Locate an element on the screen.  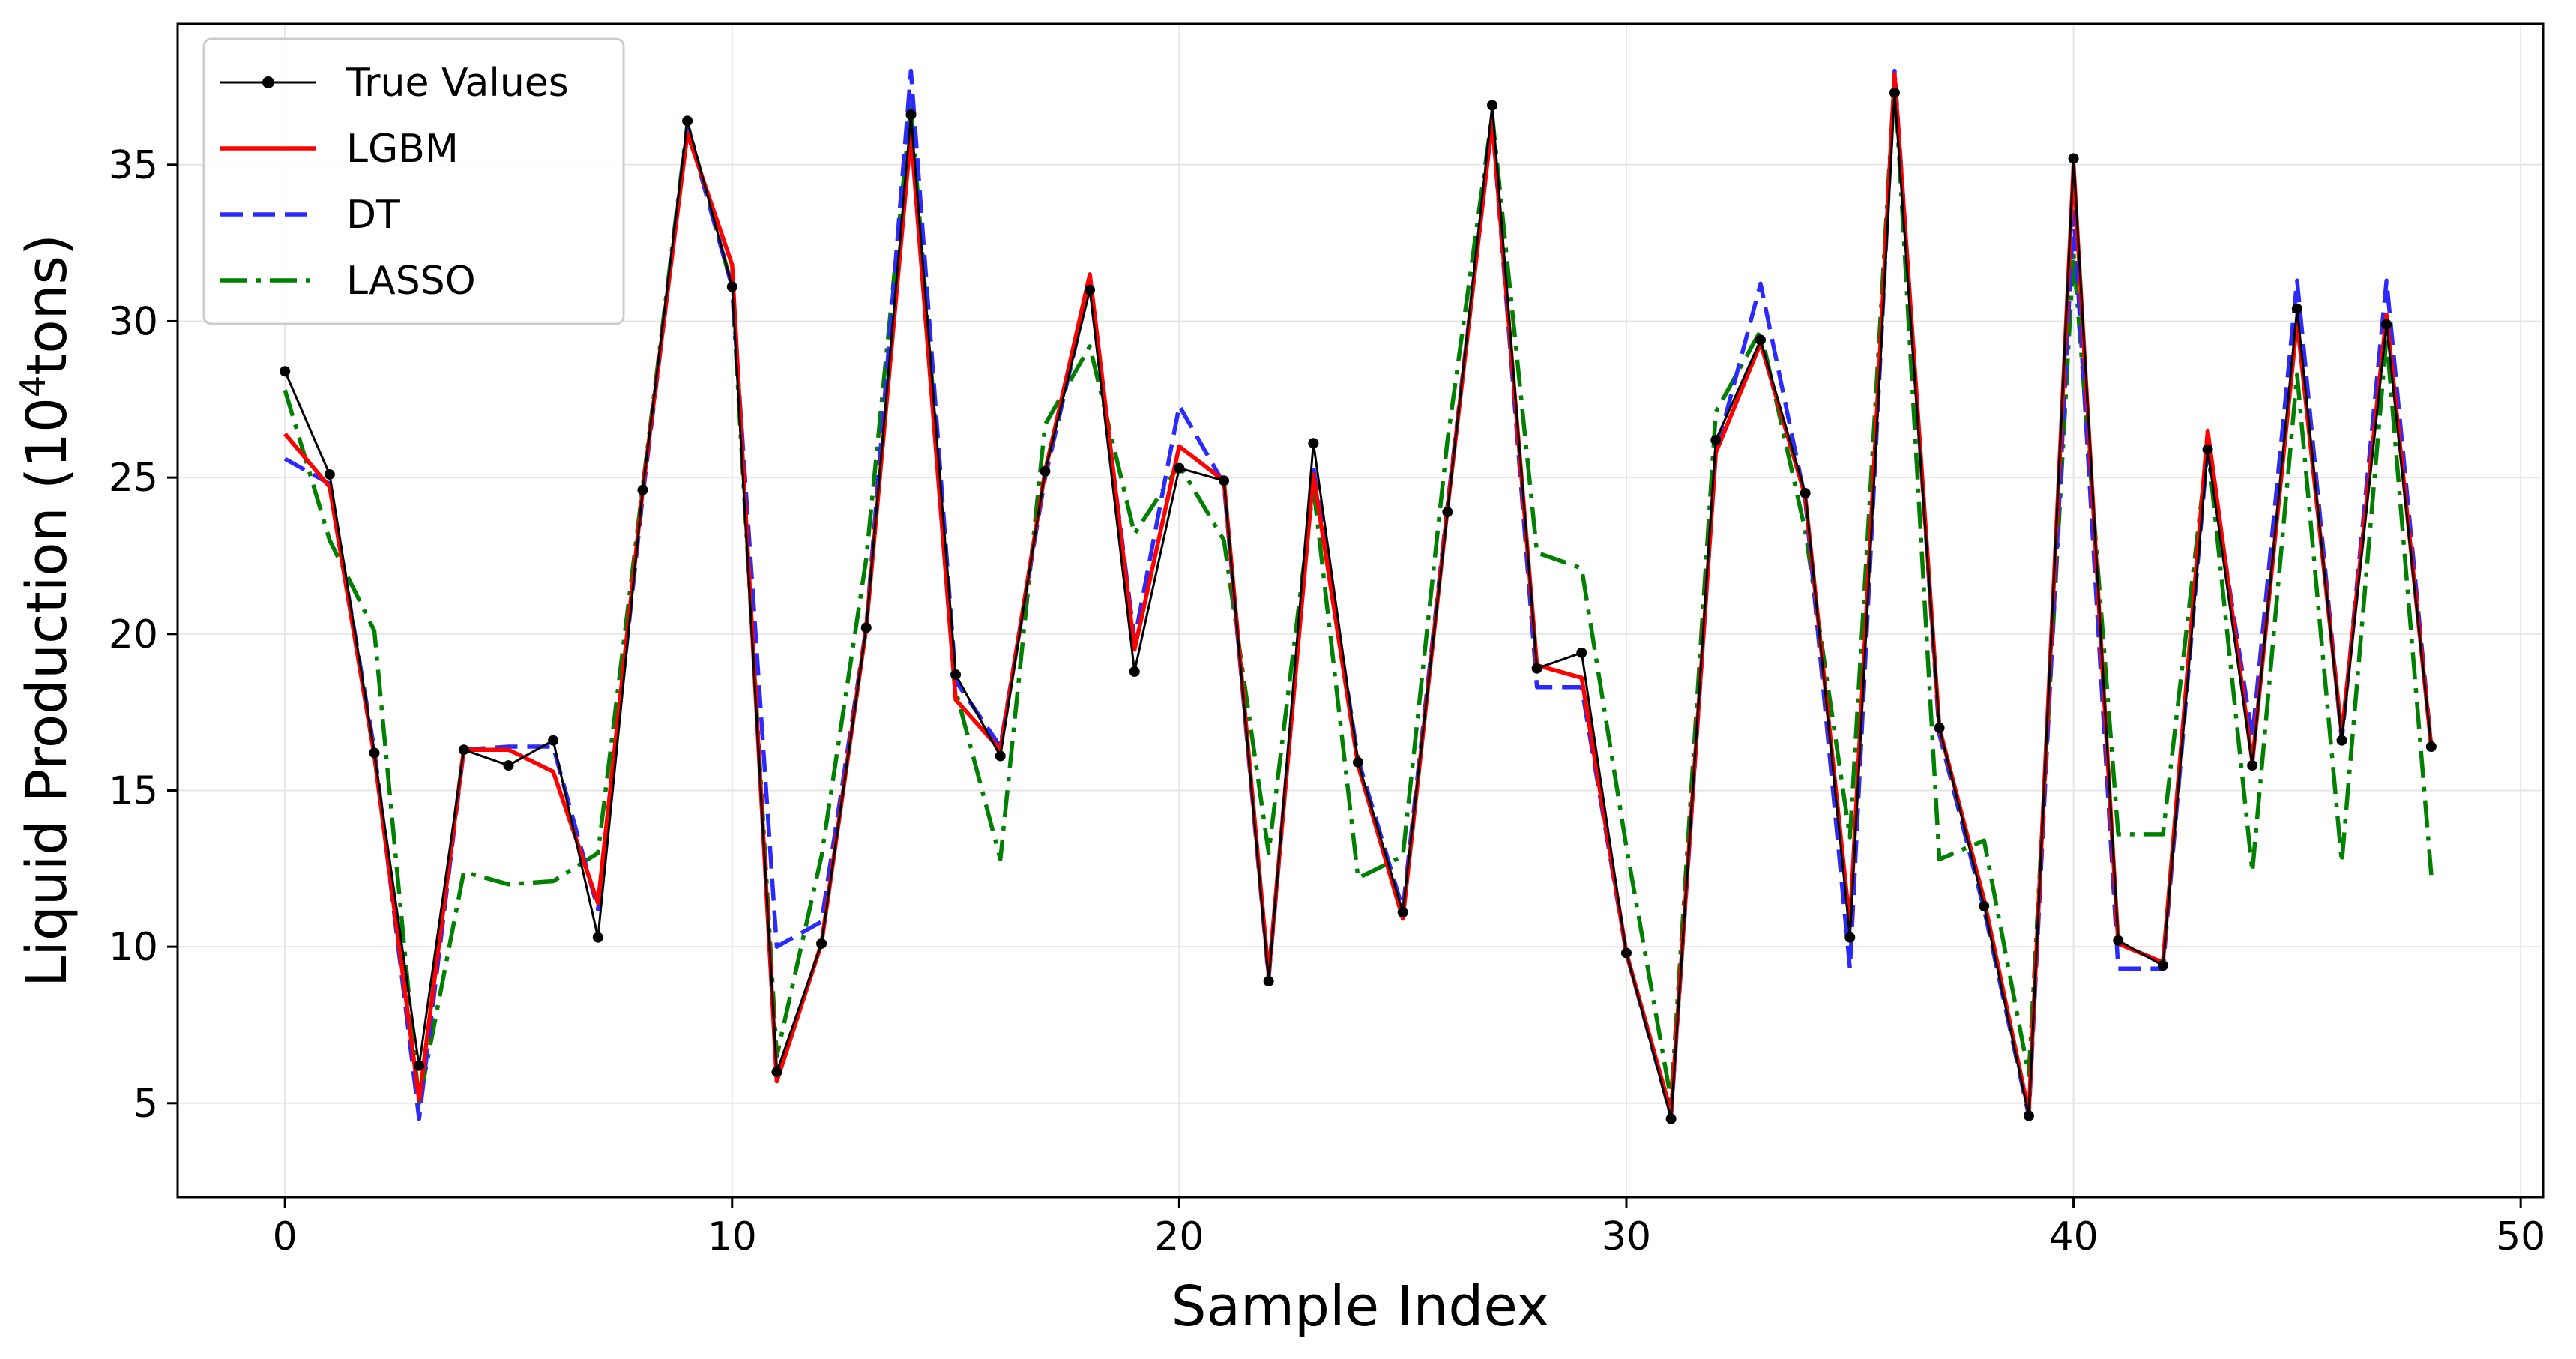
y-tick-label: 10 is located at coordinates (134, 947).